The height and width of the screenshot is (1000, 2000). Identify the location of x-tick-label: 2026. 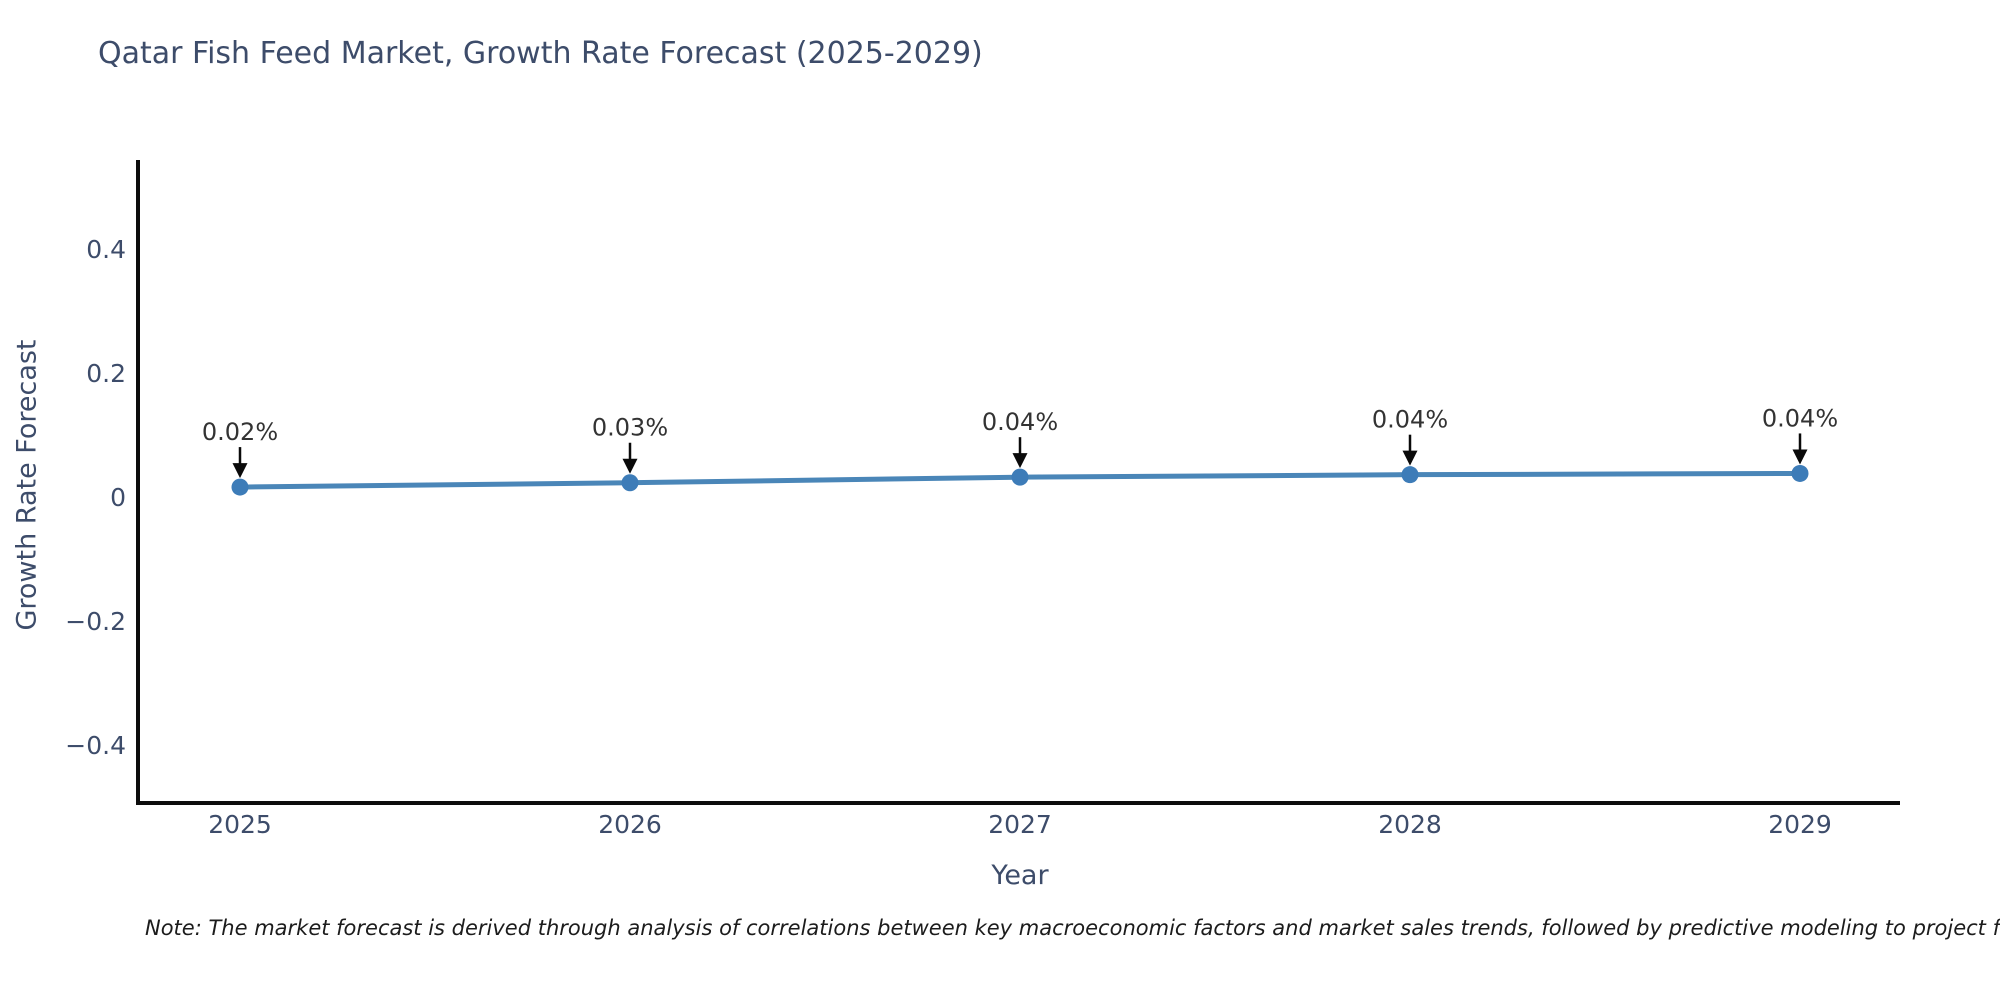
(630, 824).